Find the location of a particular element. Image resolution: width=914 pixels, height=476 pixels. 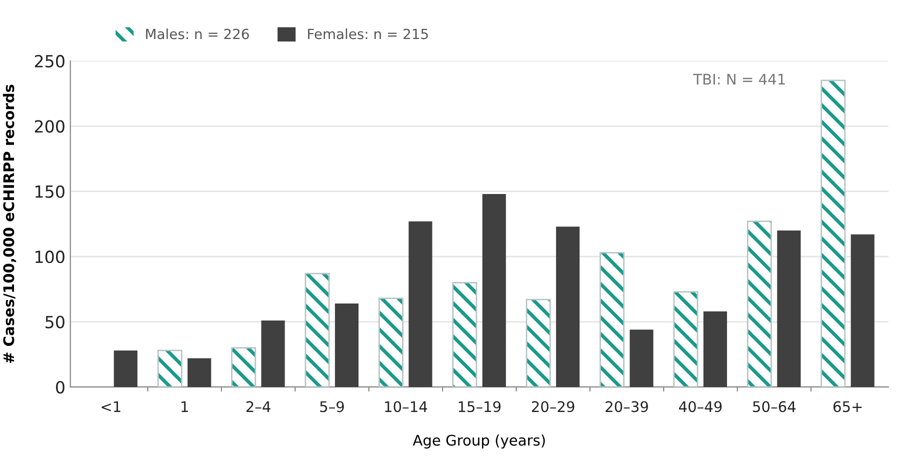

y-tick-label: 0 is located at coordinates (60, 387).